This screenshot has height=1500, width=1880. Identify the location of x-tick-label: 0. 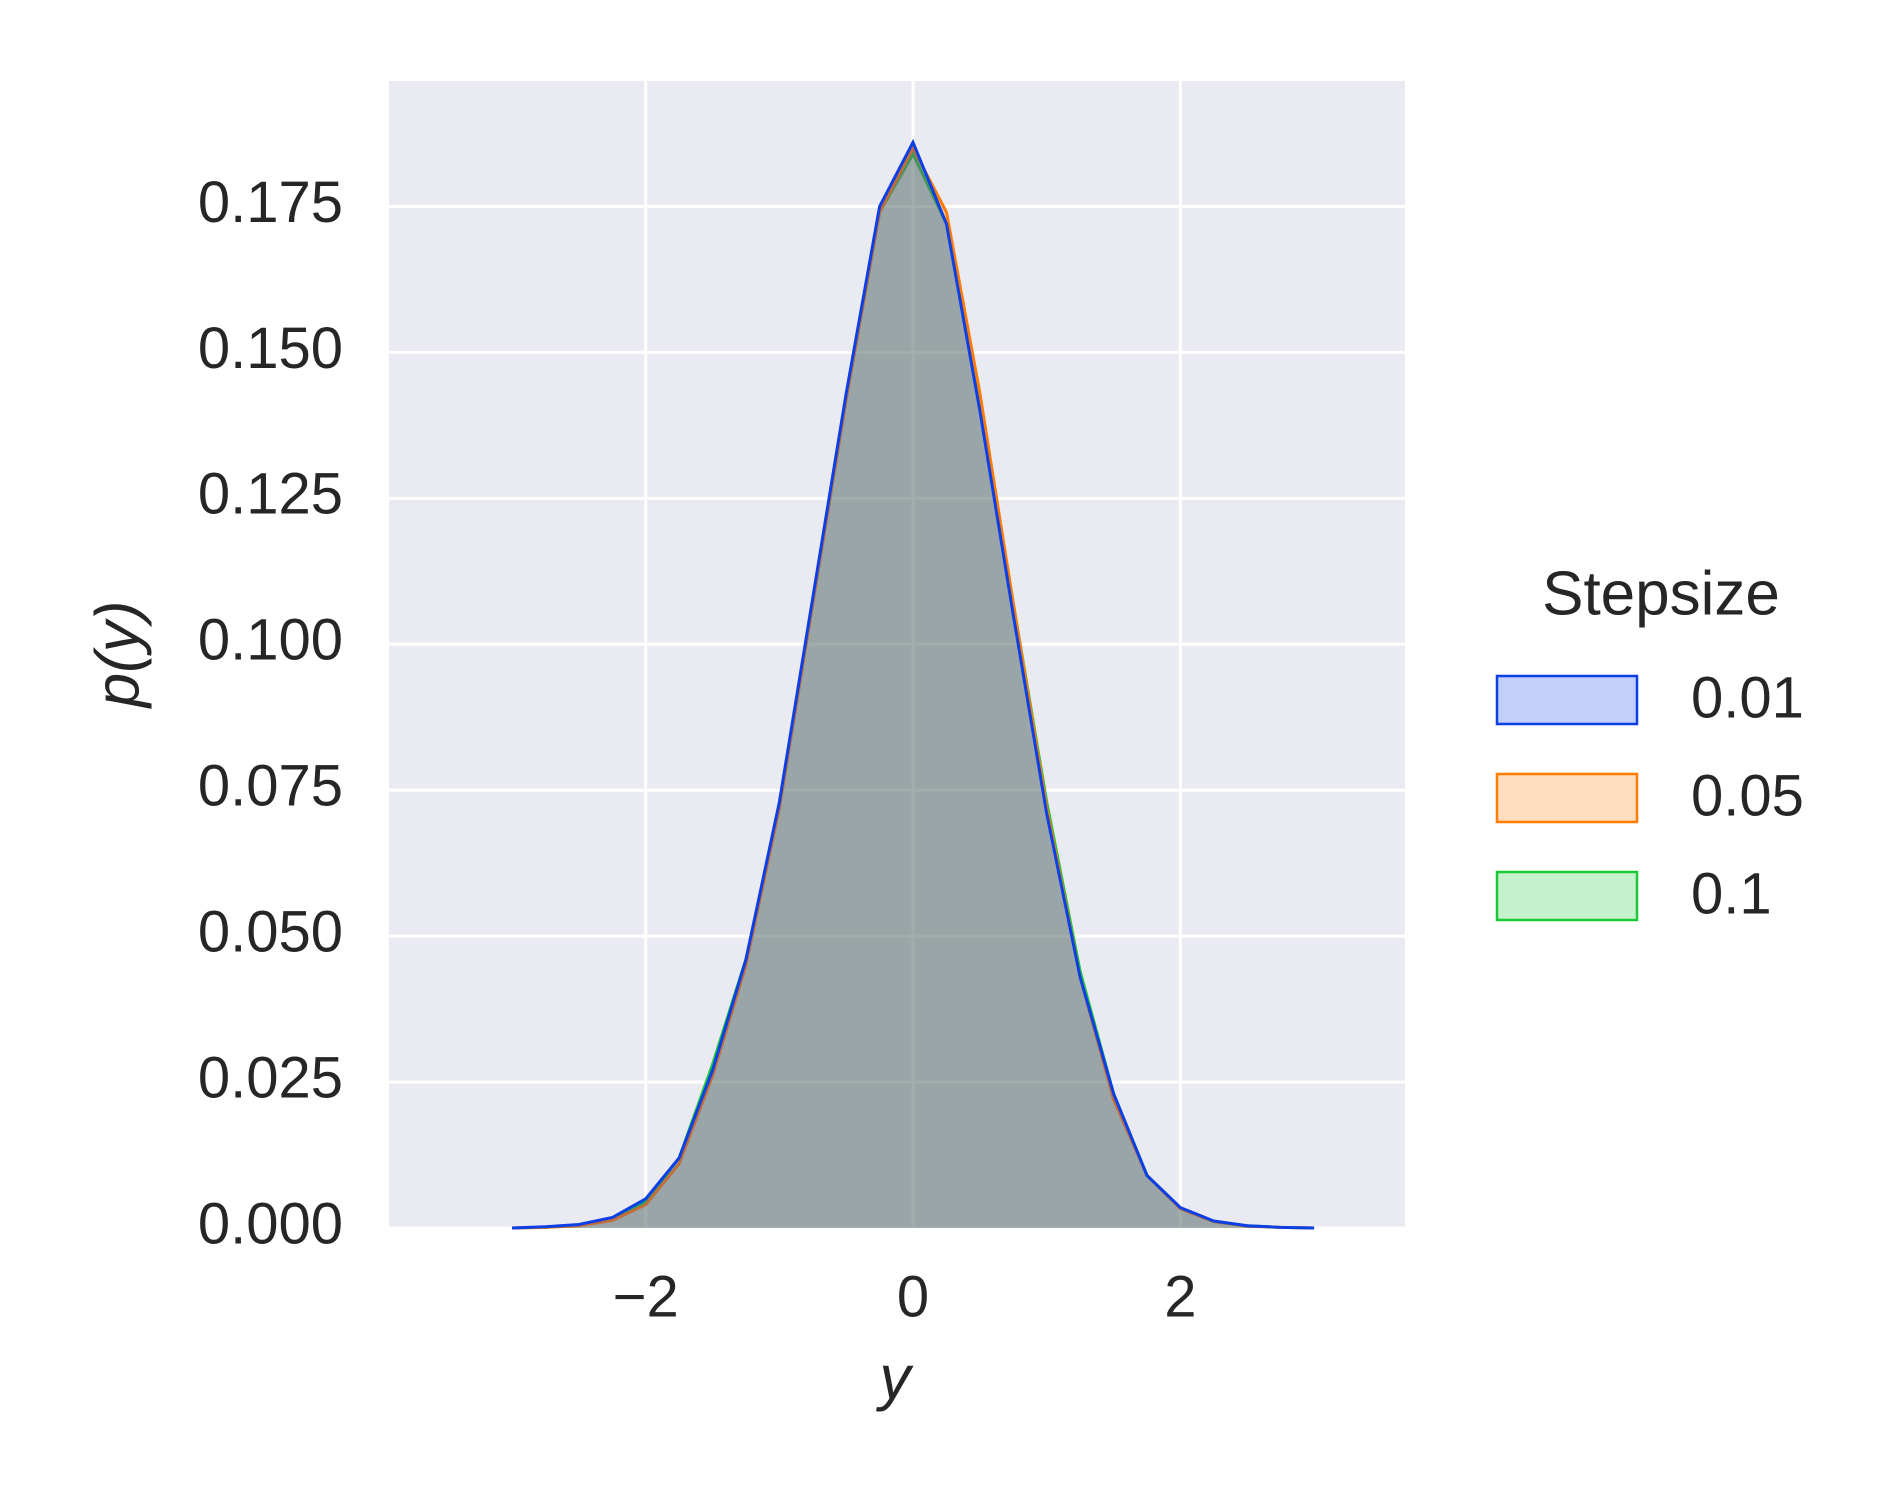
(913, 1296).